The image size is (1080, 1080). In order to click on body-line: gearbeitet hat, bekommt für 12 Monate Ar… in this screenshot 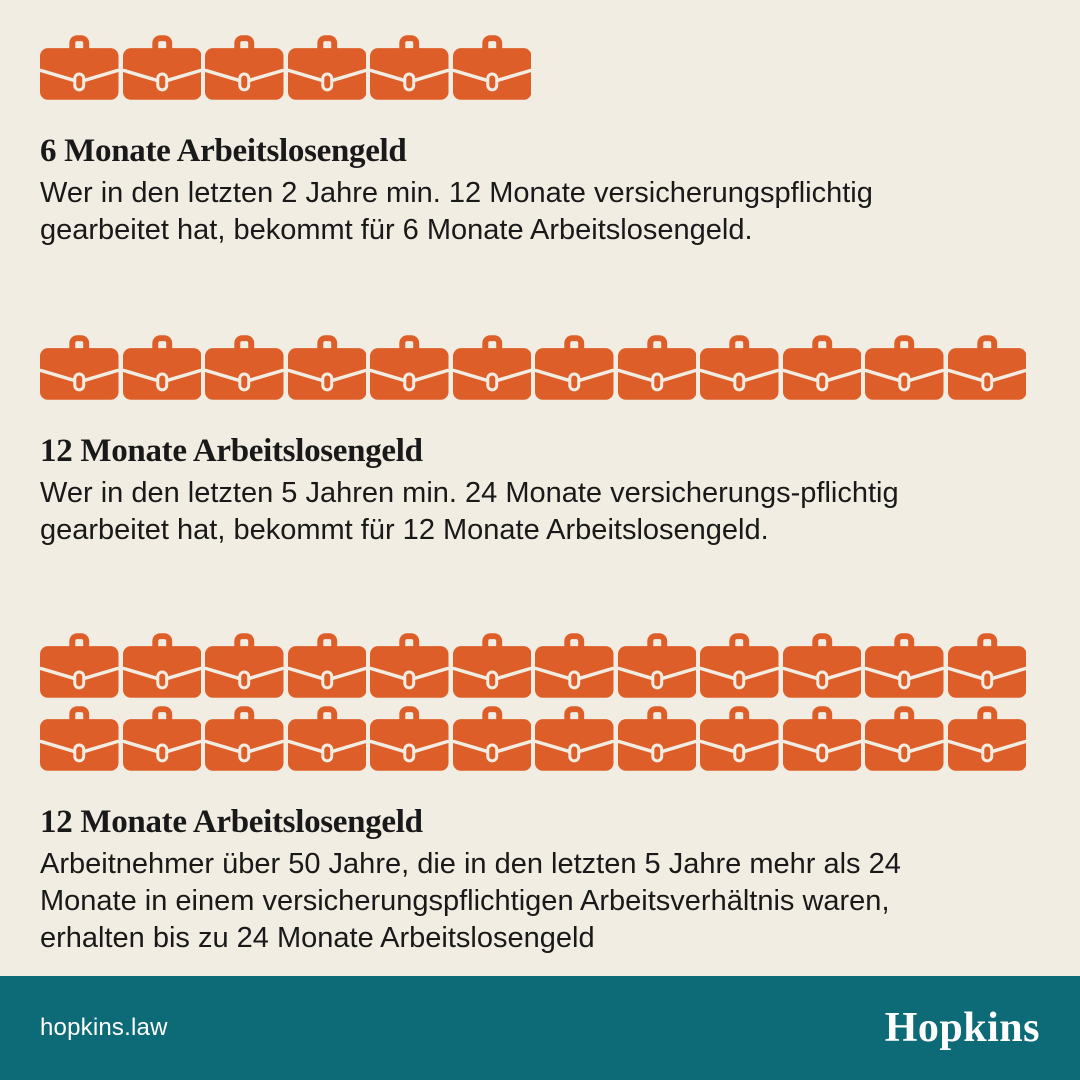, I will do `click(404, 530)`.